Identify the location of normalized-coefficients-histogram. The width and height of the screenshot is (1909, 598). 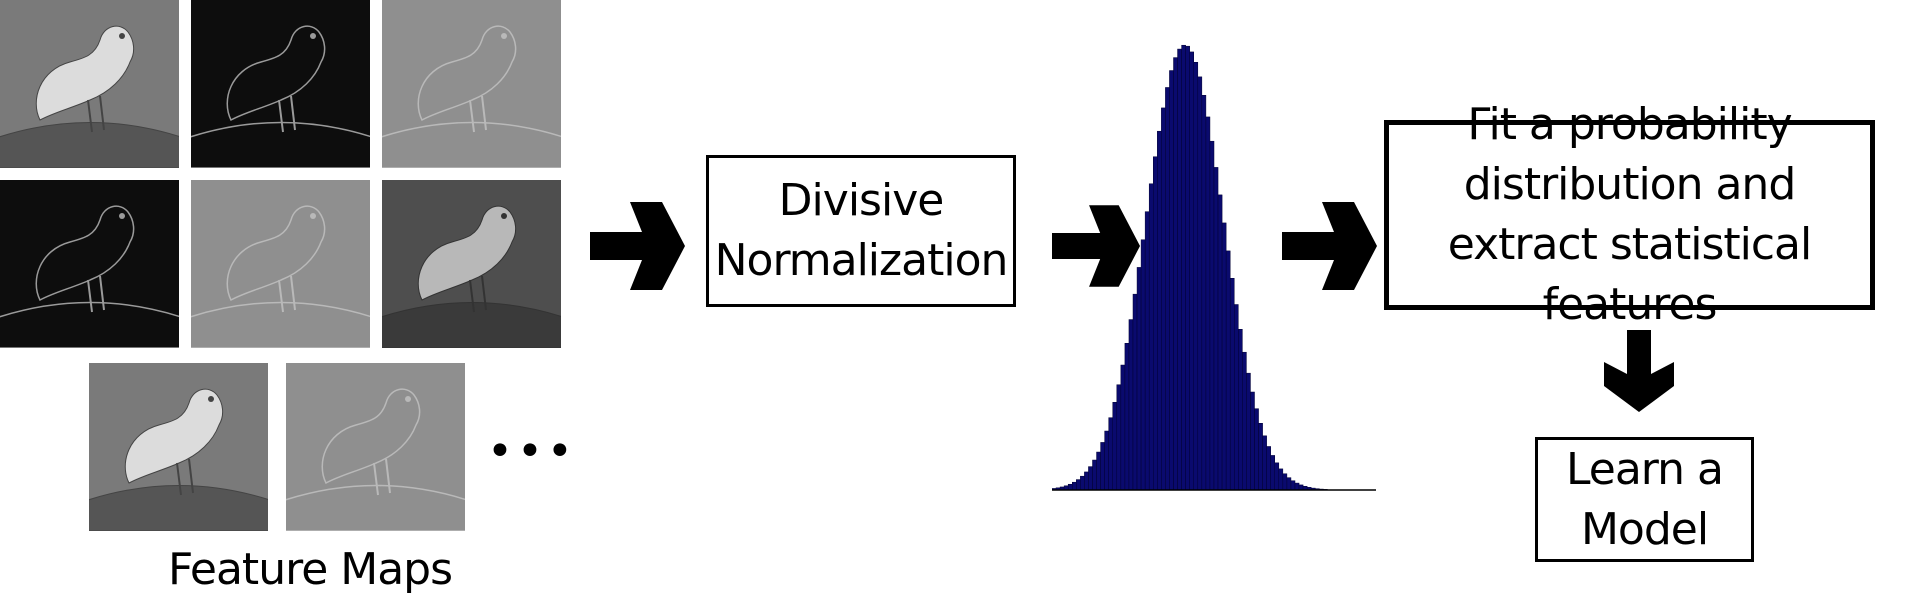
(1214, 267).